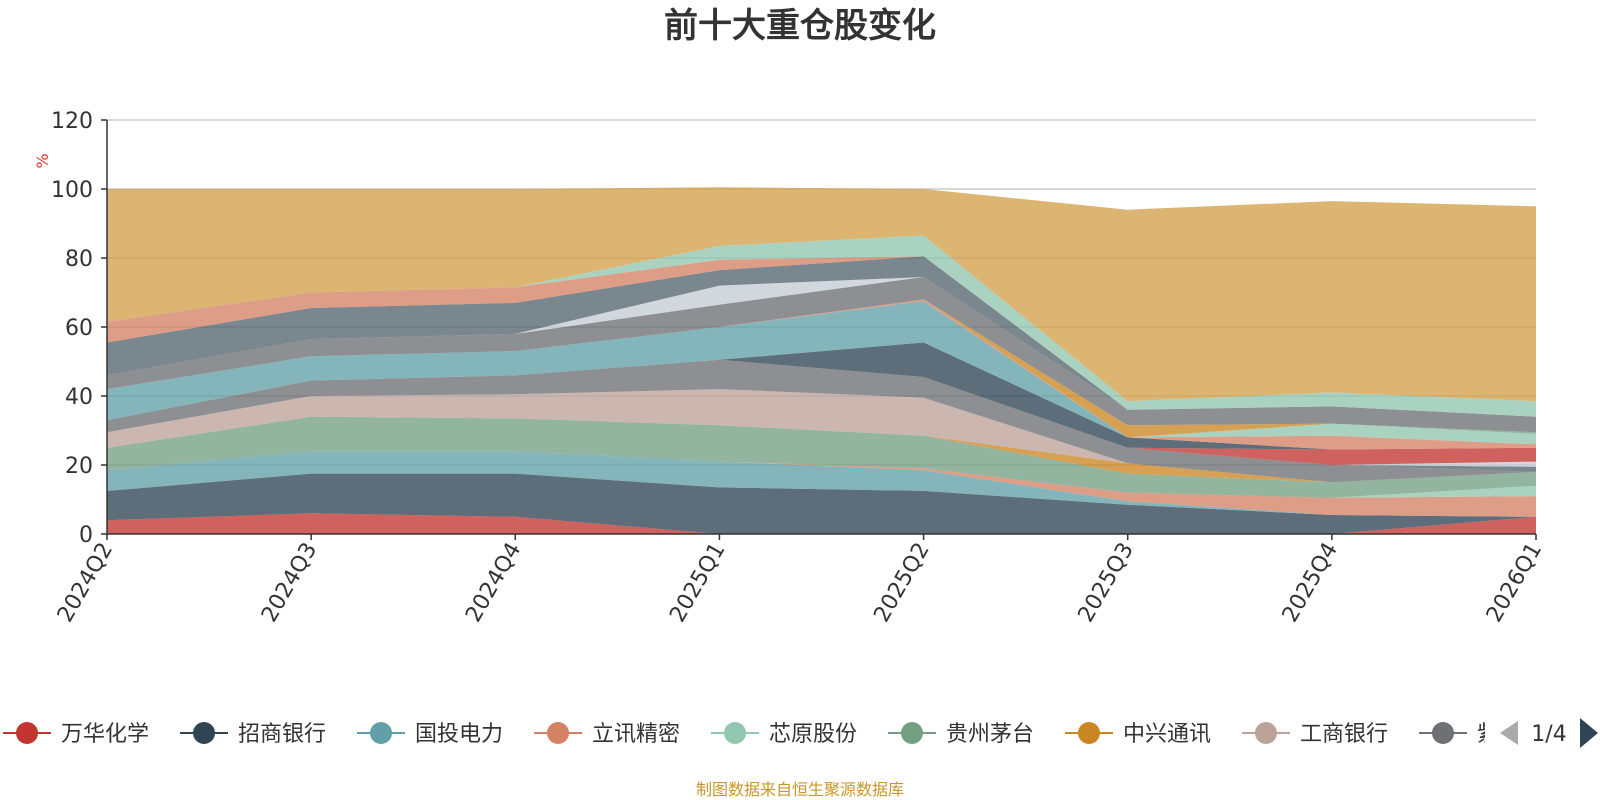 The height and width of the screenshot is (800, 1600). What do you see at coordinates (86, 535) in the screenshot?
I see `y-tick-label: 0` at bounding box center [86, 535].